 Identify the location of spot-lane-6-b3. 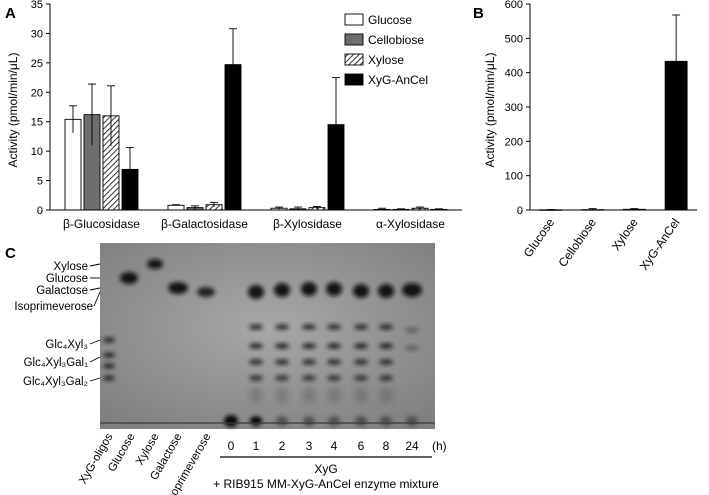
(386, 362).